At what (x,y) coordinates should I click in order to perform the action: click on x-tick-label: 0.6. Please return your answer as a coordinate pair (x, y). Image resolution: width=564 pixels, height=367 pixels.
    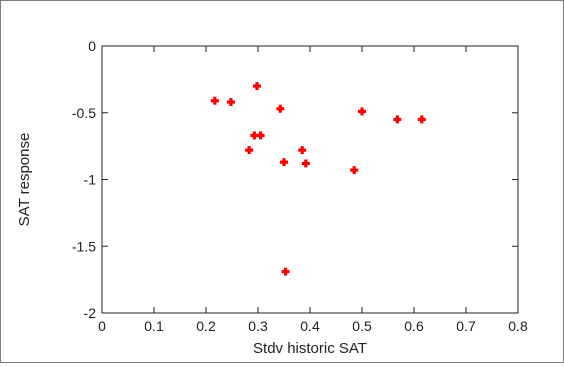
    Looking at the image, I should click on (414, 326).